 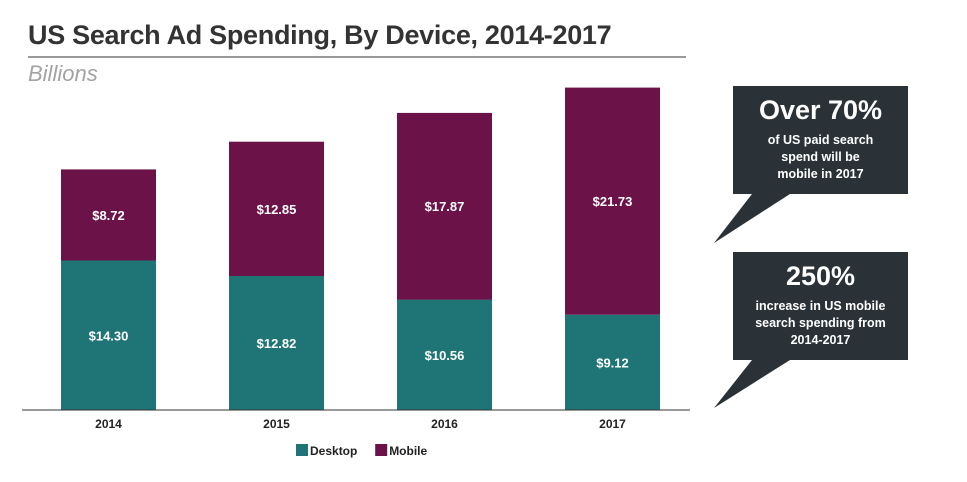 What do you see at coordinates (820, 174) in the screenshot?
I see `callout-text-line: mobile in 2017` at bounding box center [820, 174].